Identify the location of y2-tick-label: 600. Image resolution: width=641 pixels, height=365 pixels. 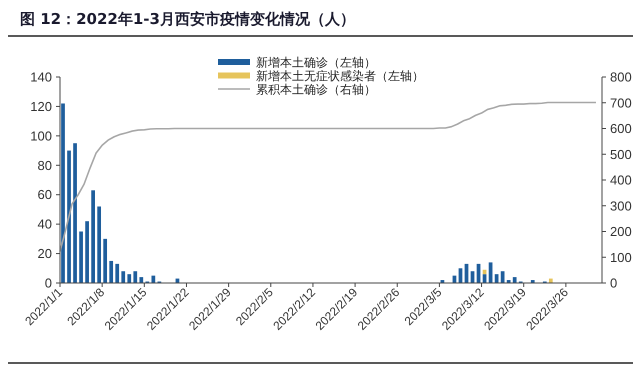
(621, 128).